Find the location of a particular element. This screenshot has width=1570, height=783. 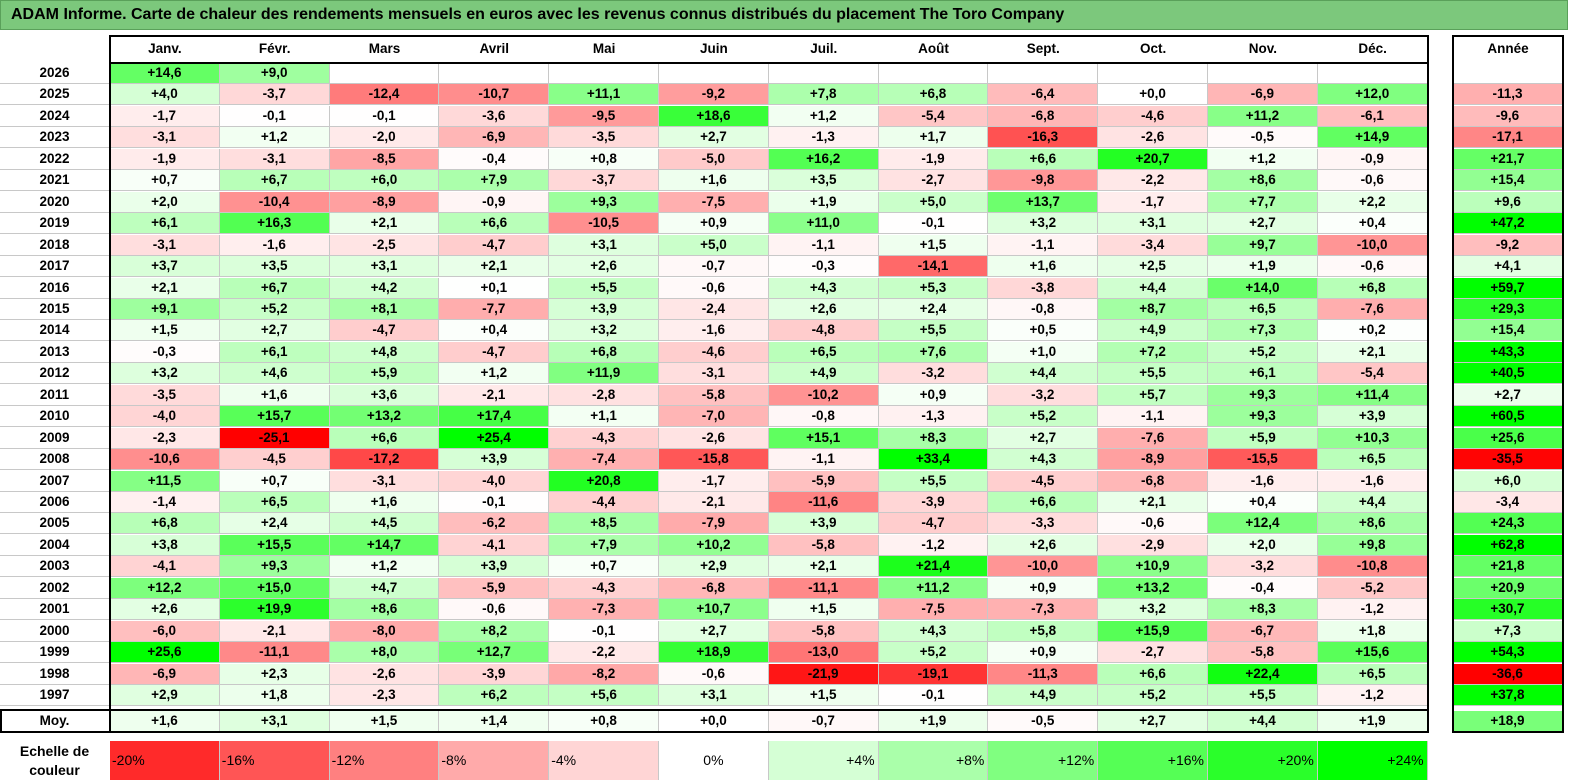

heatmap-cell: -0,1 is located at coordinates (933, 224).